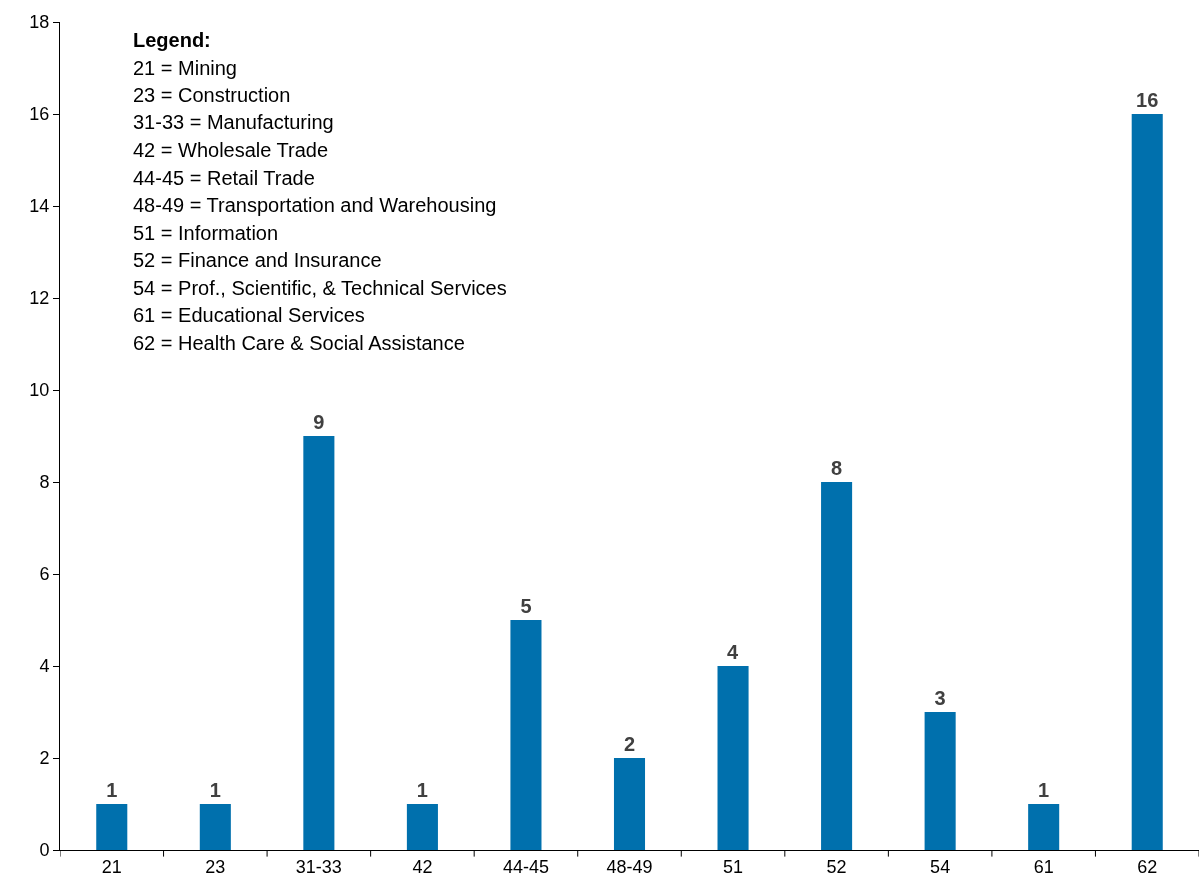 The width and height of the screenshot is (1199, 894). I want to click on annotation: 52 = Finance and Insurance, so click(257, 260).